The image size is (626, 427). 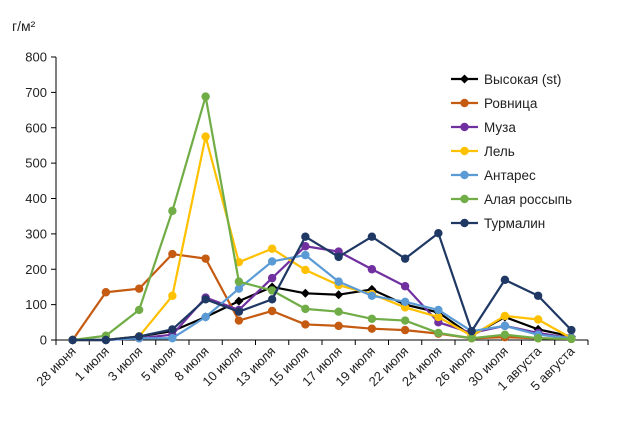 What do you see at coordinates (24, 26) in the screenshot?
I see `y-axis-unit-label: г/м²` at bounding box center [24, 26].